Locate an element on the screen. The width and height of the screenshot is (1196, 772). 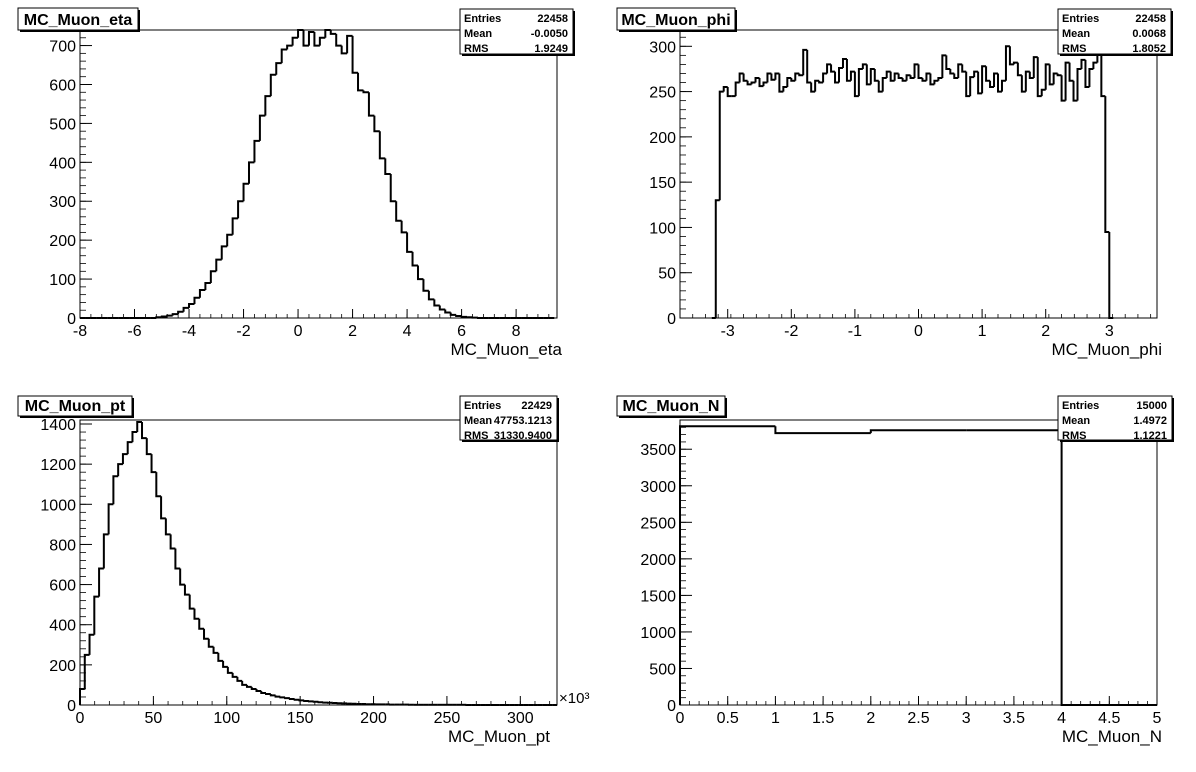
x-tick-label: 2 is located at coordinates (1045, 331).